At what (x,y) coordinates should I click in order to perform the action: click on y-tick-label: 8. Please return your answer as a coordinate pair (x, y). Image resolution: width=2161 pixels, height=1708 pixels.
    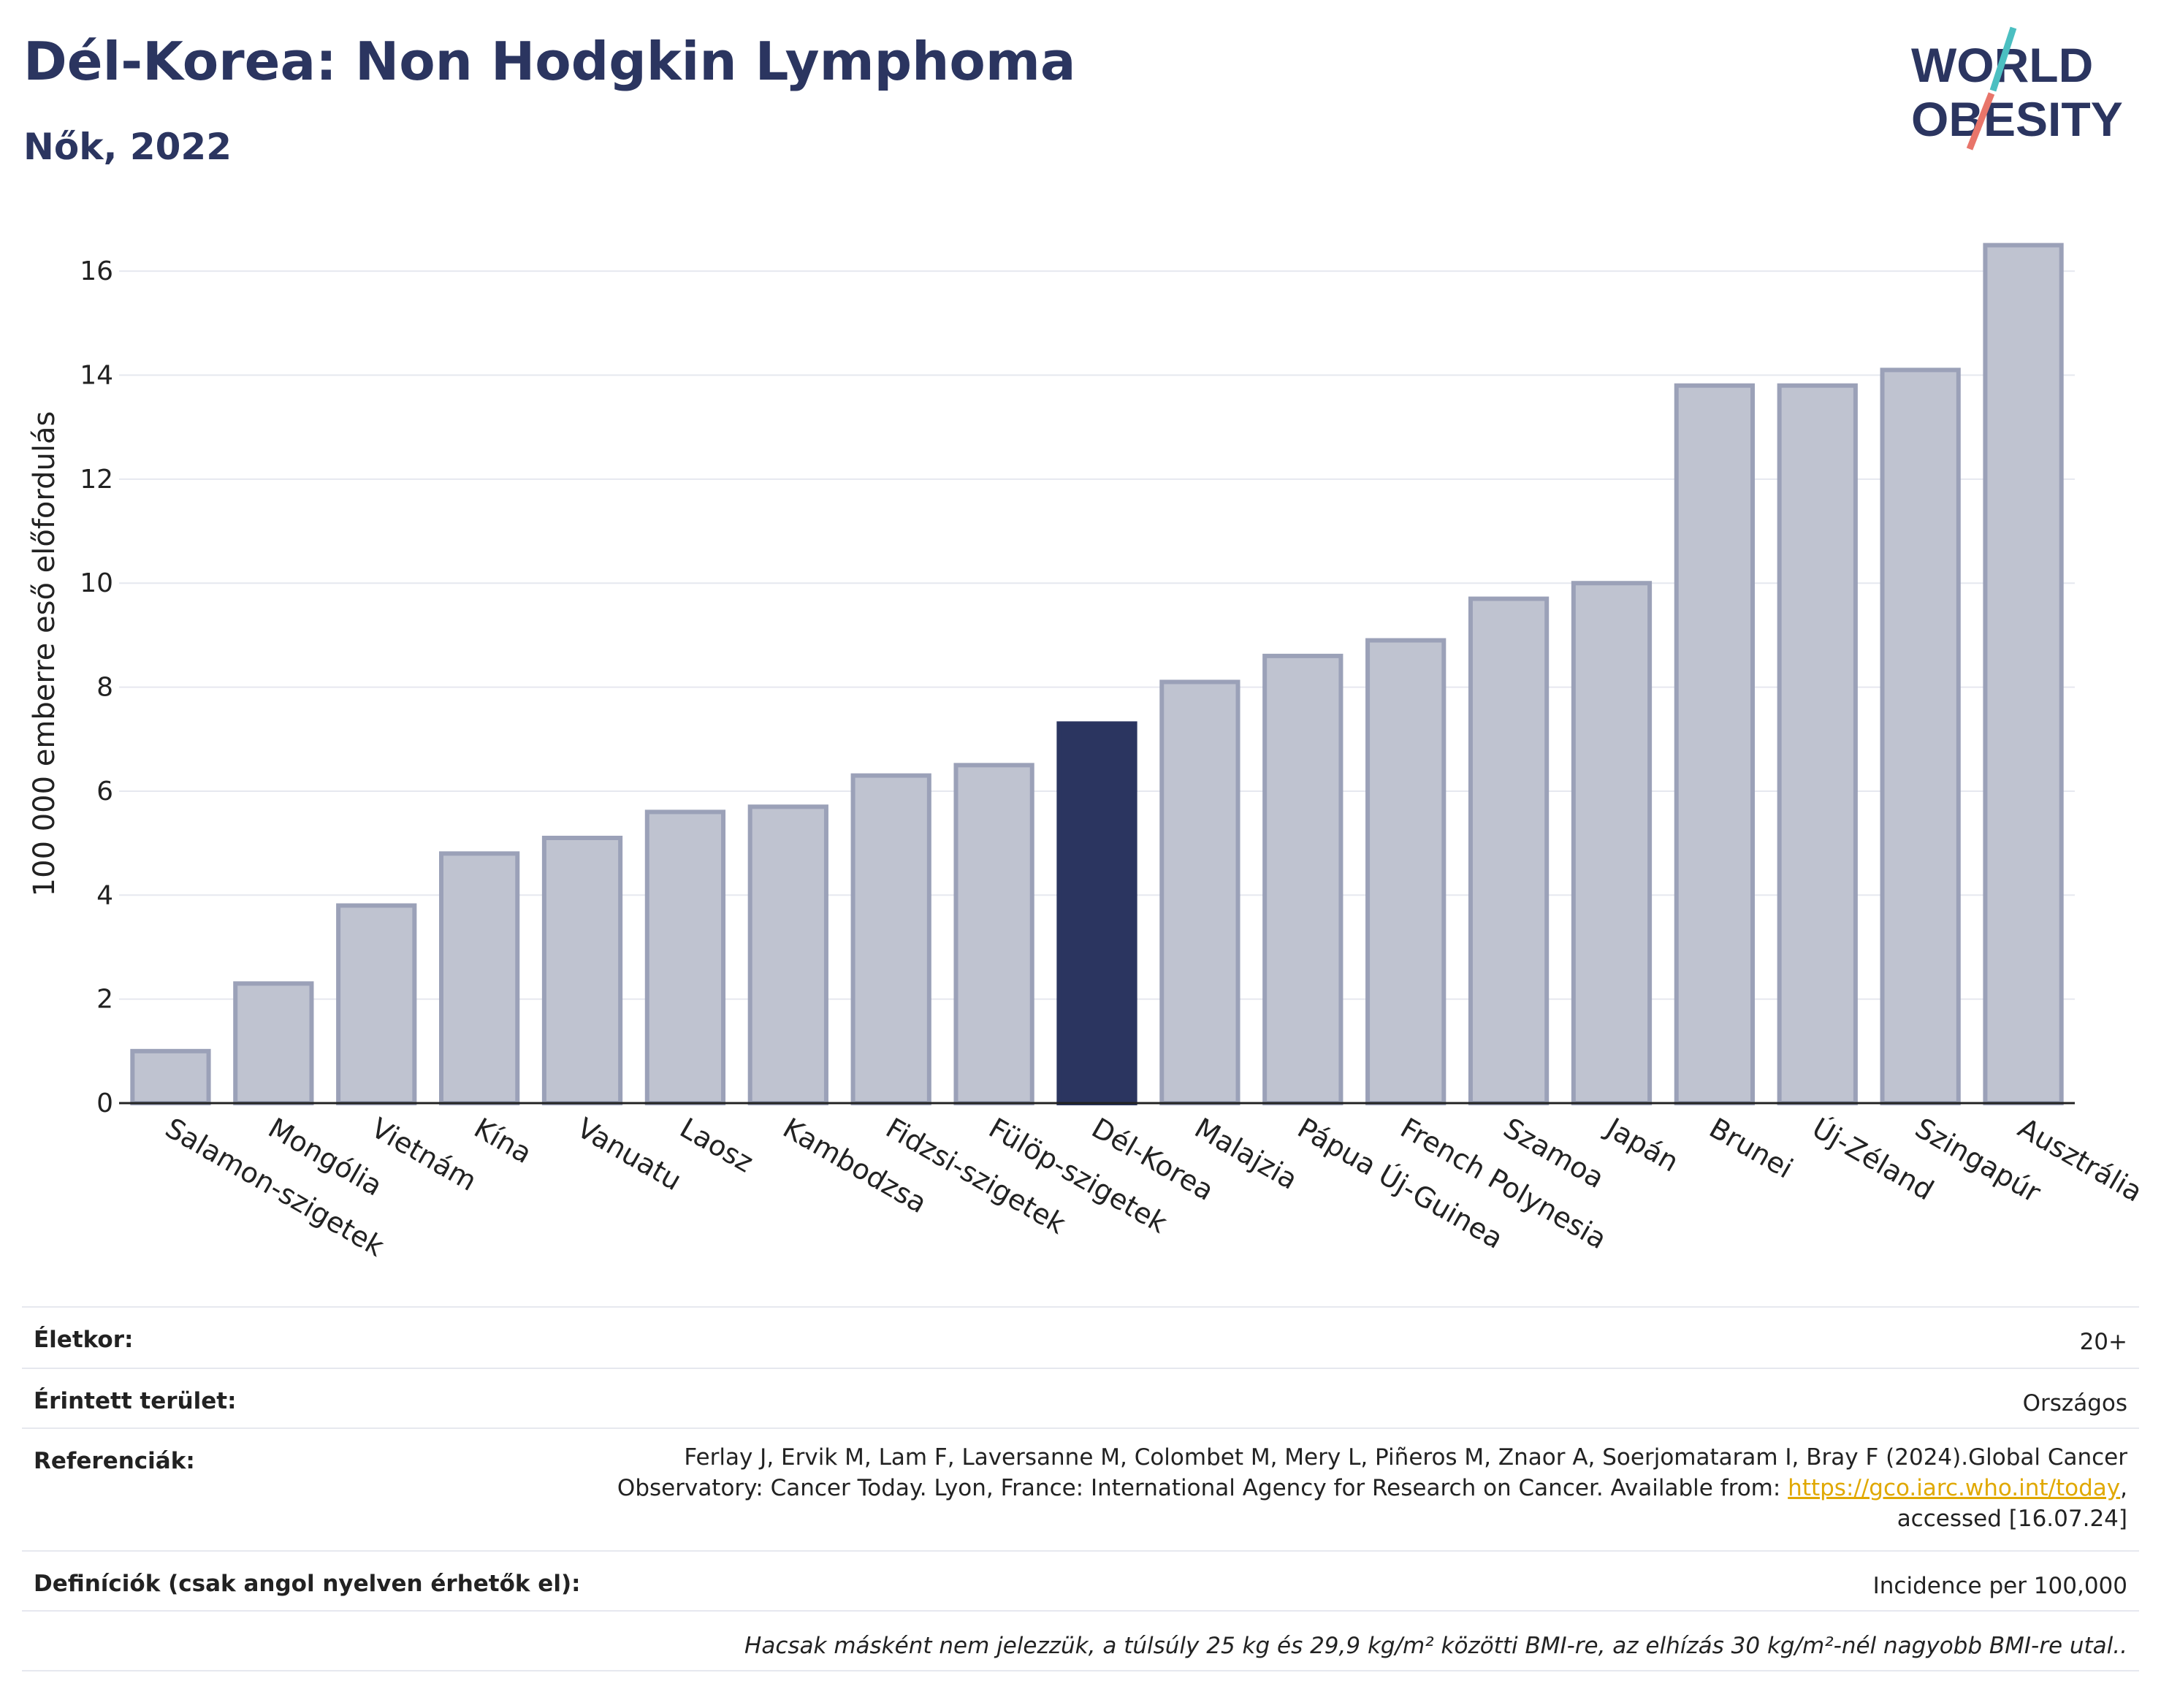
    Looking at the image, I should click on (105, 688).